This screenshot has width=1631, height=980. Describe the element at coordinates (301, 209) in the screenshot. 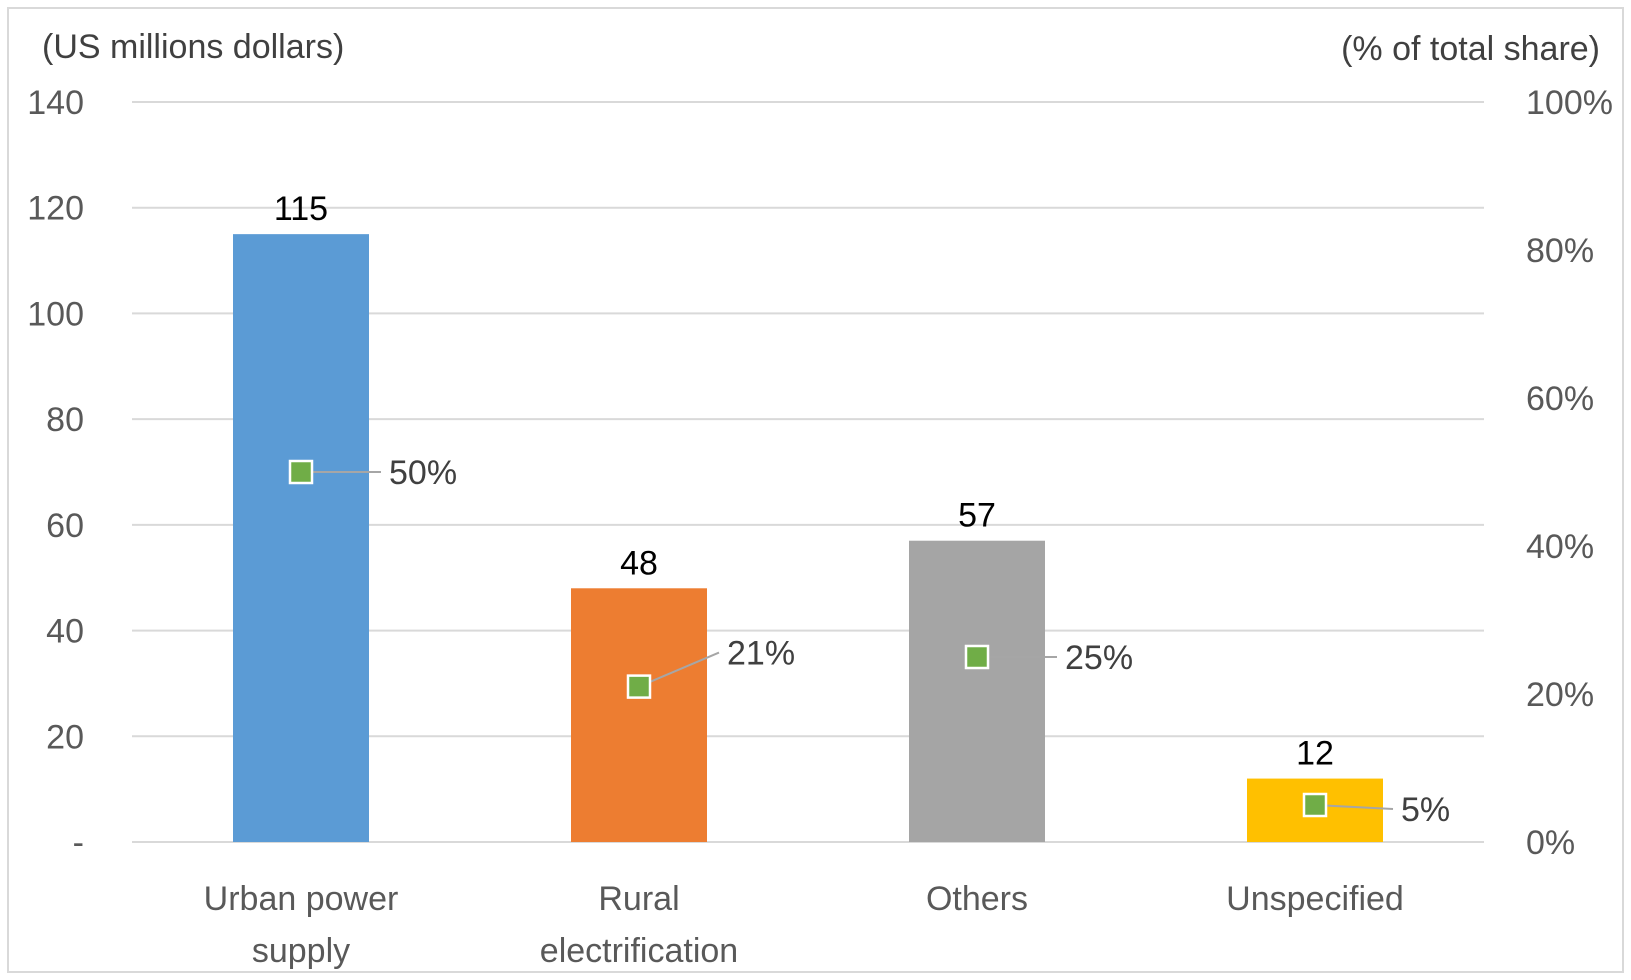

I see `bar-value-label: 115` at that location.